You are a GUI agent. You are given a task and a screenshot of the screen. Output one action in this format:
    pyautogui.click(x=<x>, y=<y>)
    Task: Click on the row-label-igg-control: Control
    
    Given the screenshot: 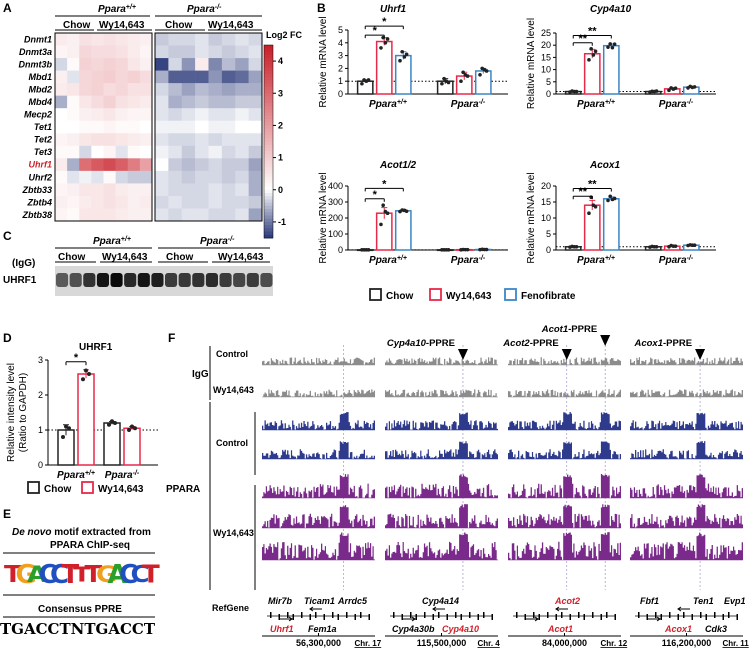 What is the action you would take?
    pyautogui.click(x=232, y=354)
    